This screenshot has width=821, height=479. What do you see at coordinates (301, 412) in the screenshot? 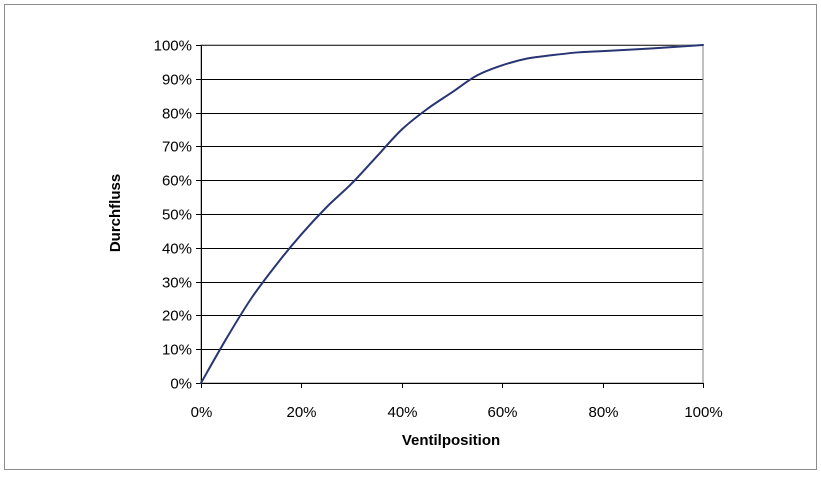
I see `x-tick-label: 20%` at bounding box center [301, 412].